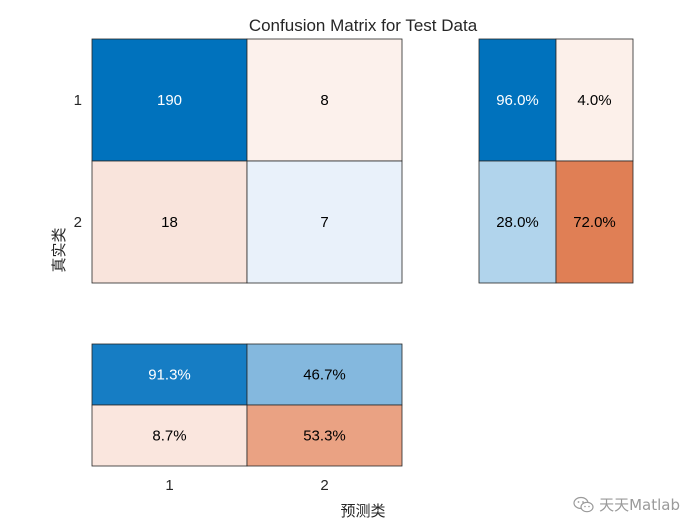 The width and height of the screenshot is (700, 525). I want to click on row-summary-cell-r1-c2, so click(594, 100).